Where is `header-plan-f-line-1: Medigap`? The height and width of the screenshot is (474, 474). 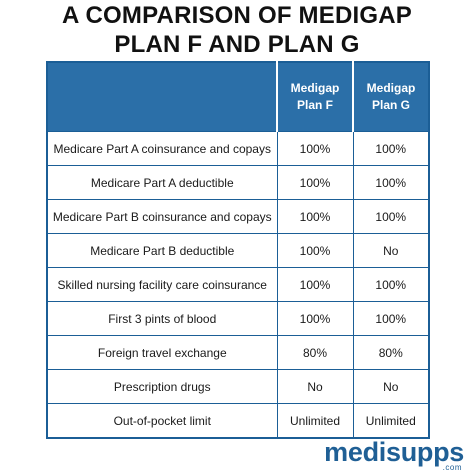
header-plan-f-line-1: Medigap is located at coordinates (315, 88).